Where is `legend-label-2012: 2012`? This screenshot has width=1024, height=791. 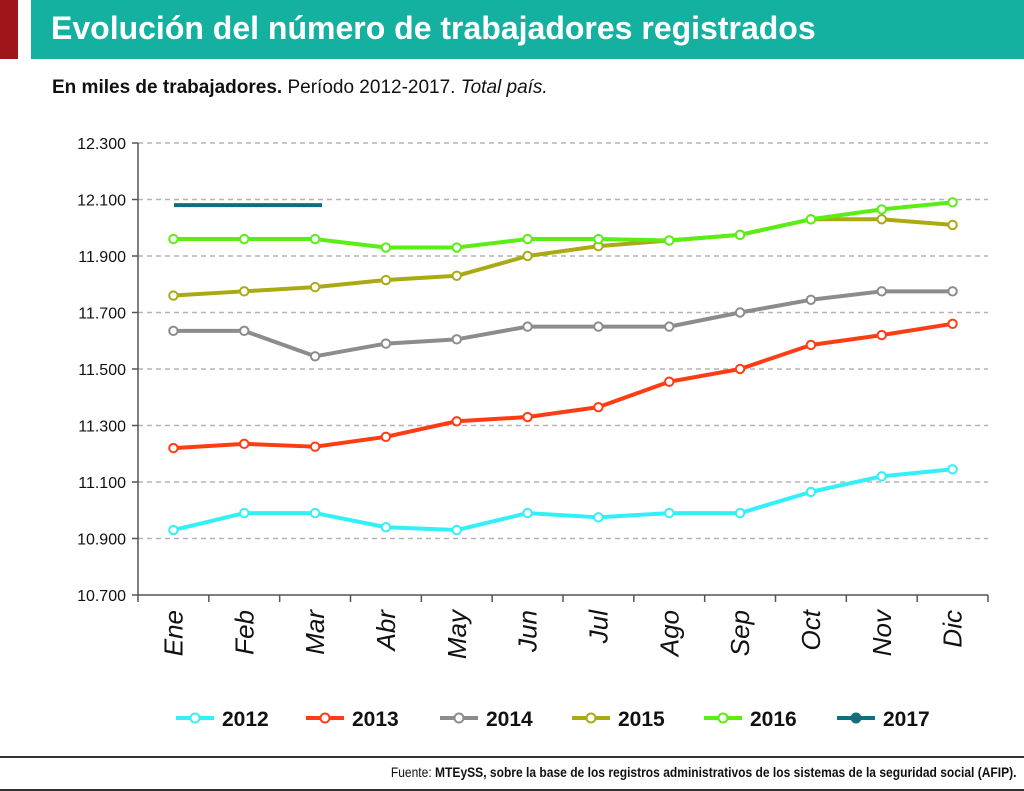
legend-label-2012: 2012 is located at coordinates (245, 719).